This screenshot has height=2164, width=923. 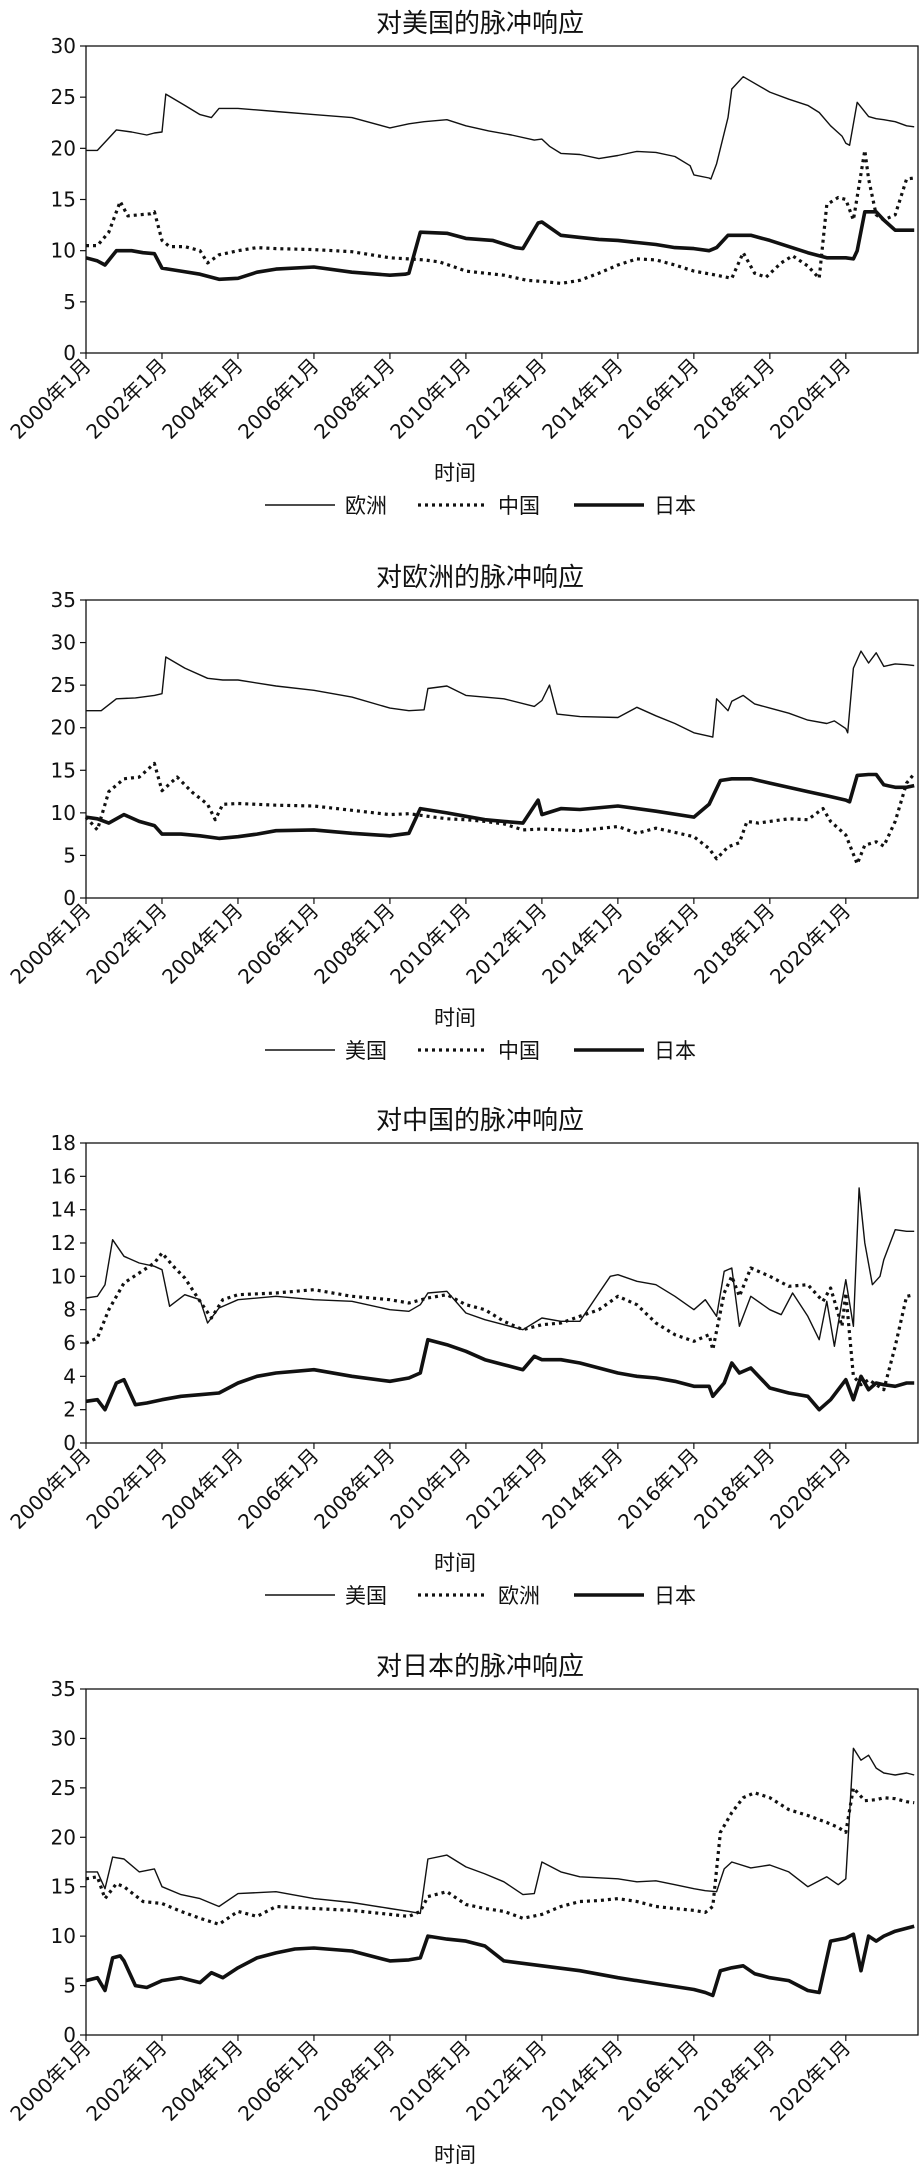 What do you see at coordinates (366, 506) in the screenshot?
I see `legend-label-1: 欧洲` at bounding box center [366, 506].